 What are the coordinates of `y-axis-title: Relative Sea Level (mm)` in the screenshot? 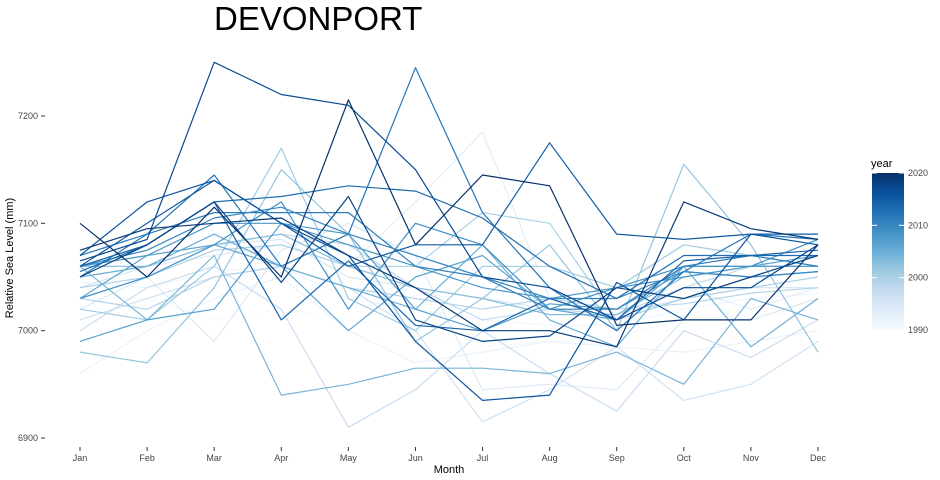 It's located at (10, 258).